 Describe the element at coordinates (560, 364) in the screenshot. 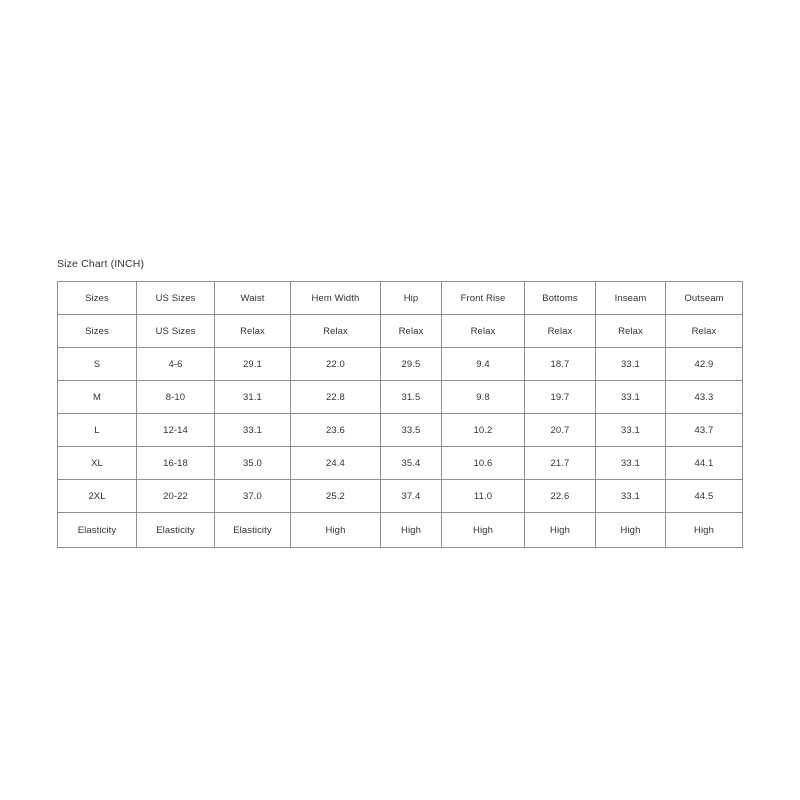

I see `cell-bottoms: 18.7` at that location.